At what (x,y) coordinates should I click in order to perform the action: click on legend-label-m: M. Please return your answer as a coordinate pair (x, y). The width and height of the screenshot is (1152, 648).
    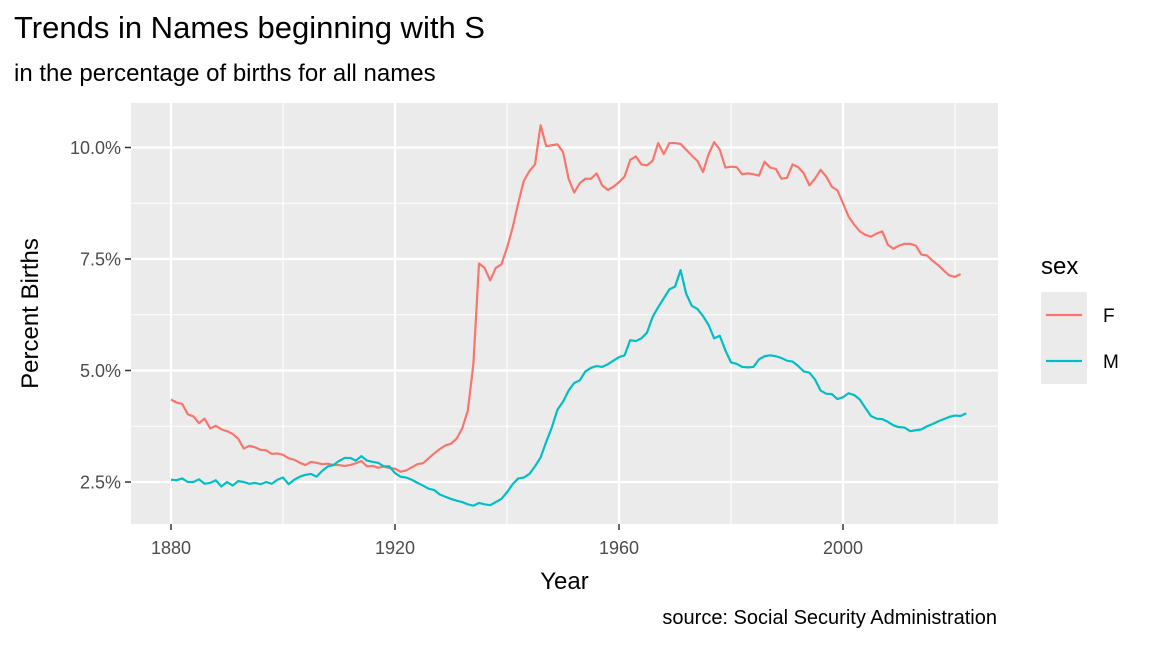
    Looking at the image, I should click on (1111, 362).